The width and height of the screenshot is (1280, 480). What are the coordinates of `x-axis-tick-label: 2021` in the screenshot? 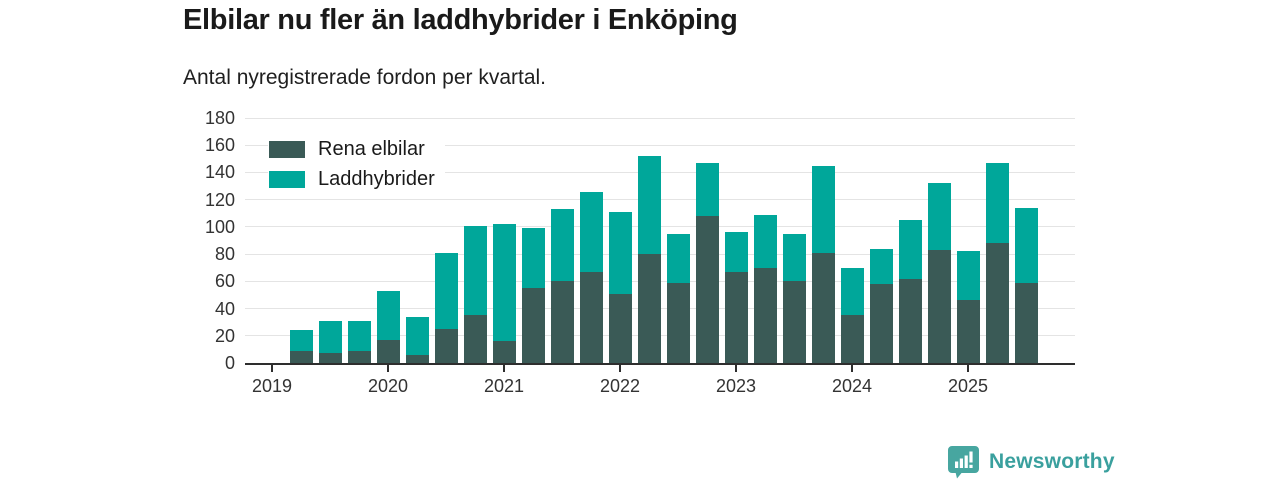 It's located at (504, 386).